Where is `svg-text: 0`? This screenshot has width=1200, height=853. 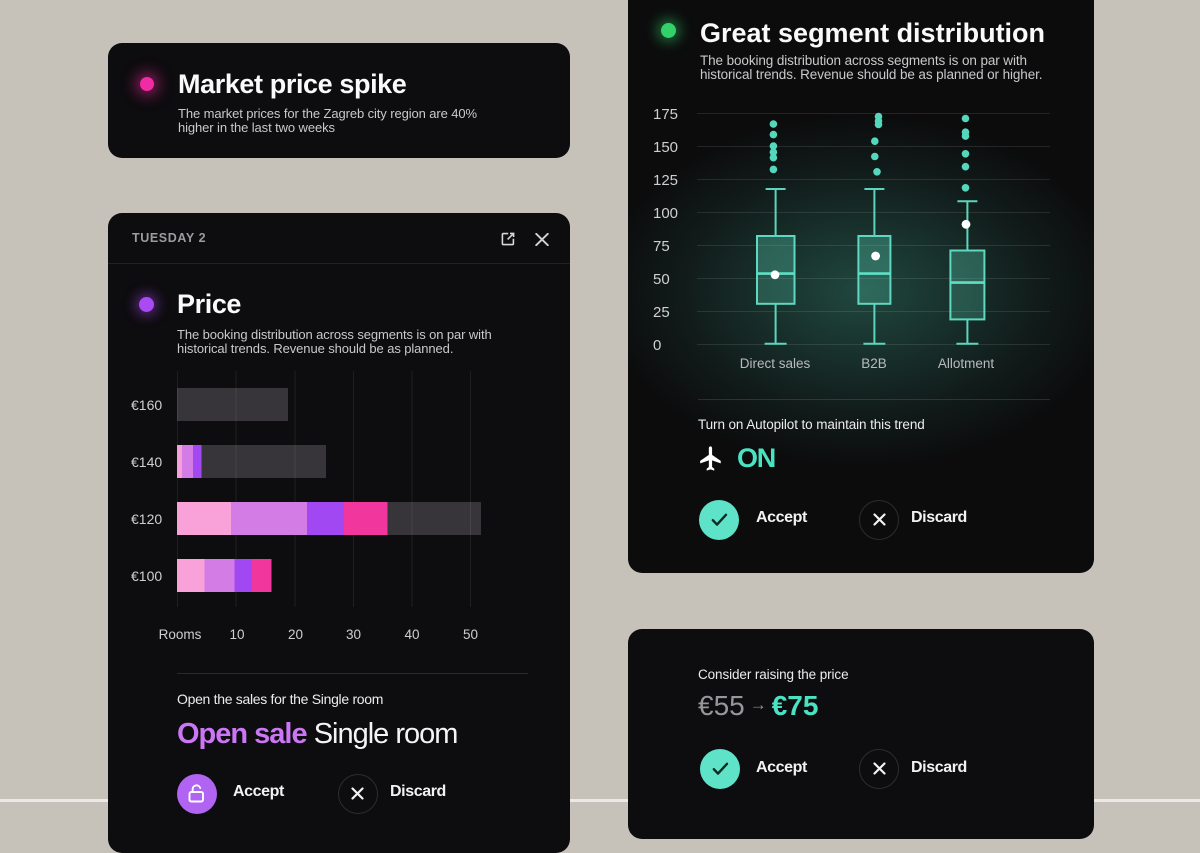 svg-text: 0 is located at coordinates (657, 345).